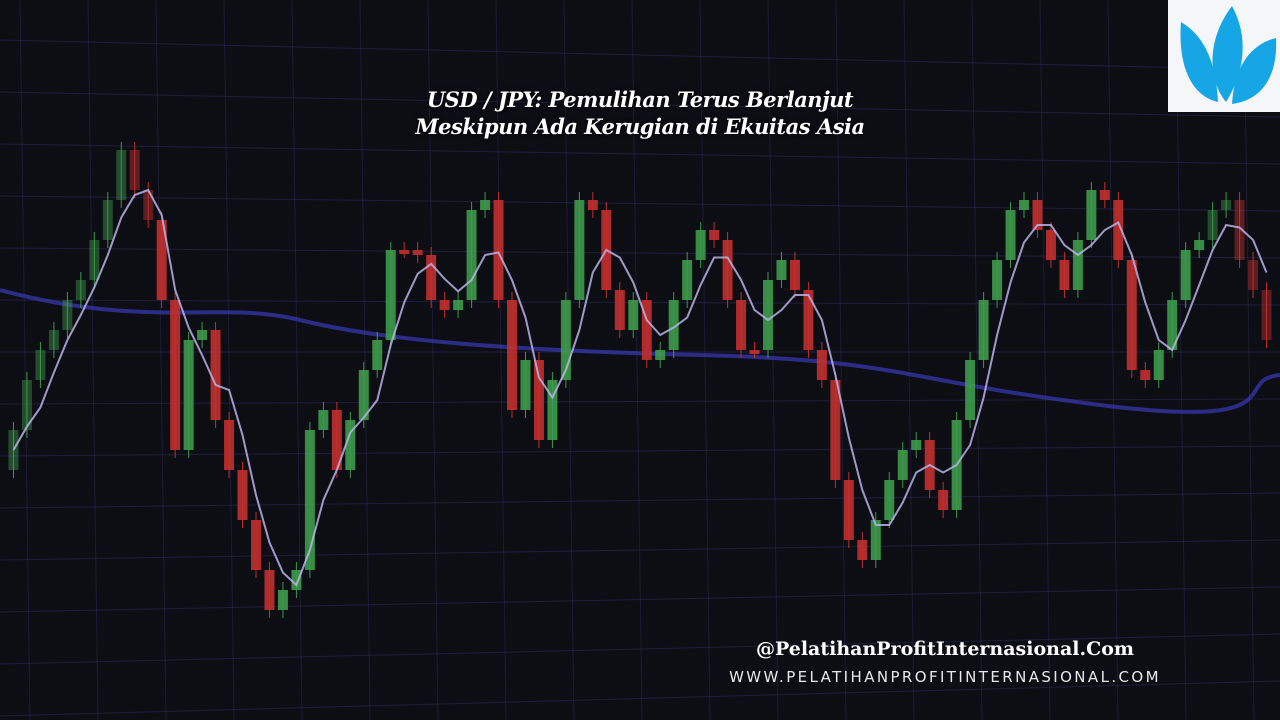  What do you see at coordinates (1228, 55) in the screenshot?
I see `lotus-icon` at bounding box center [1228, 55].